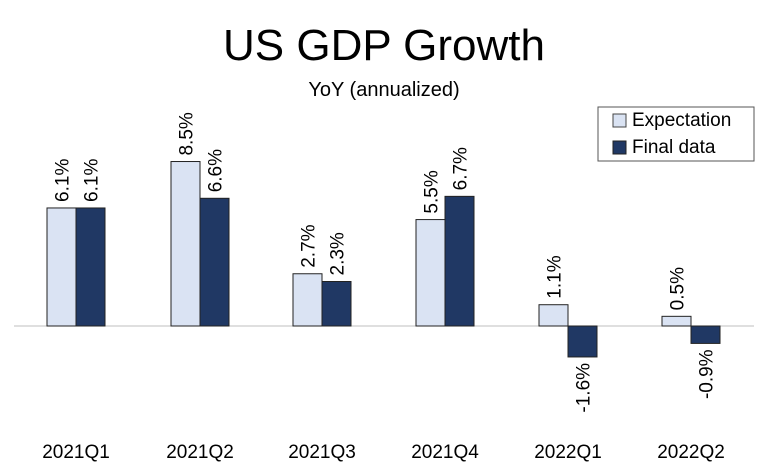 The image size is (768, 474). I want to click on chart-subtitle: YoY (annualized), so click(383, 90).